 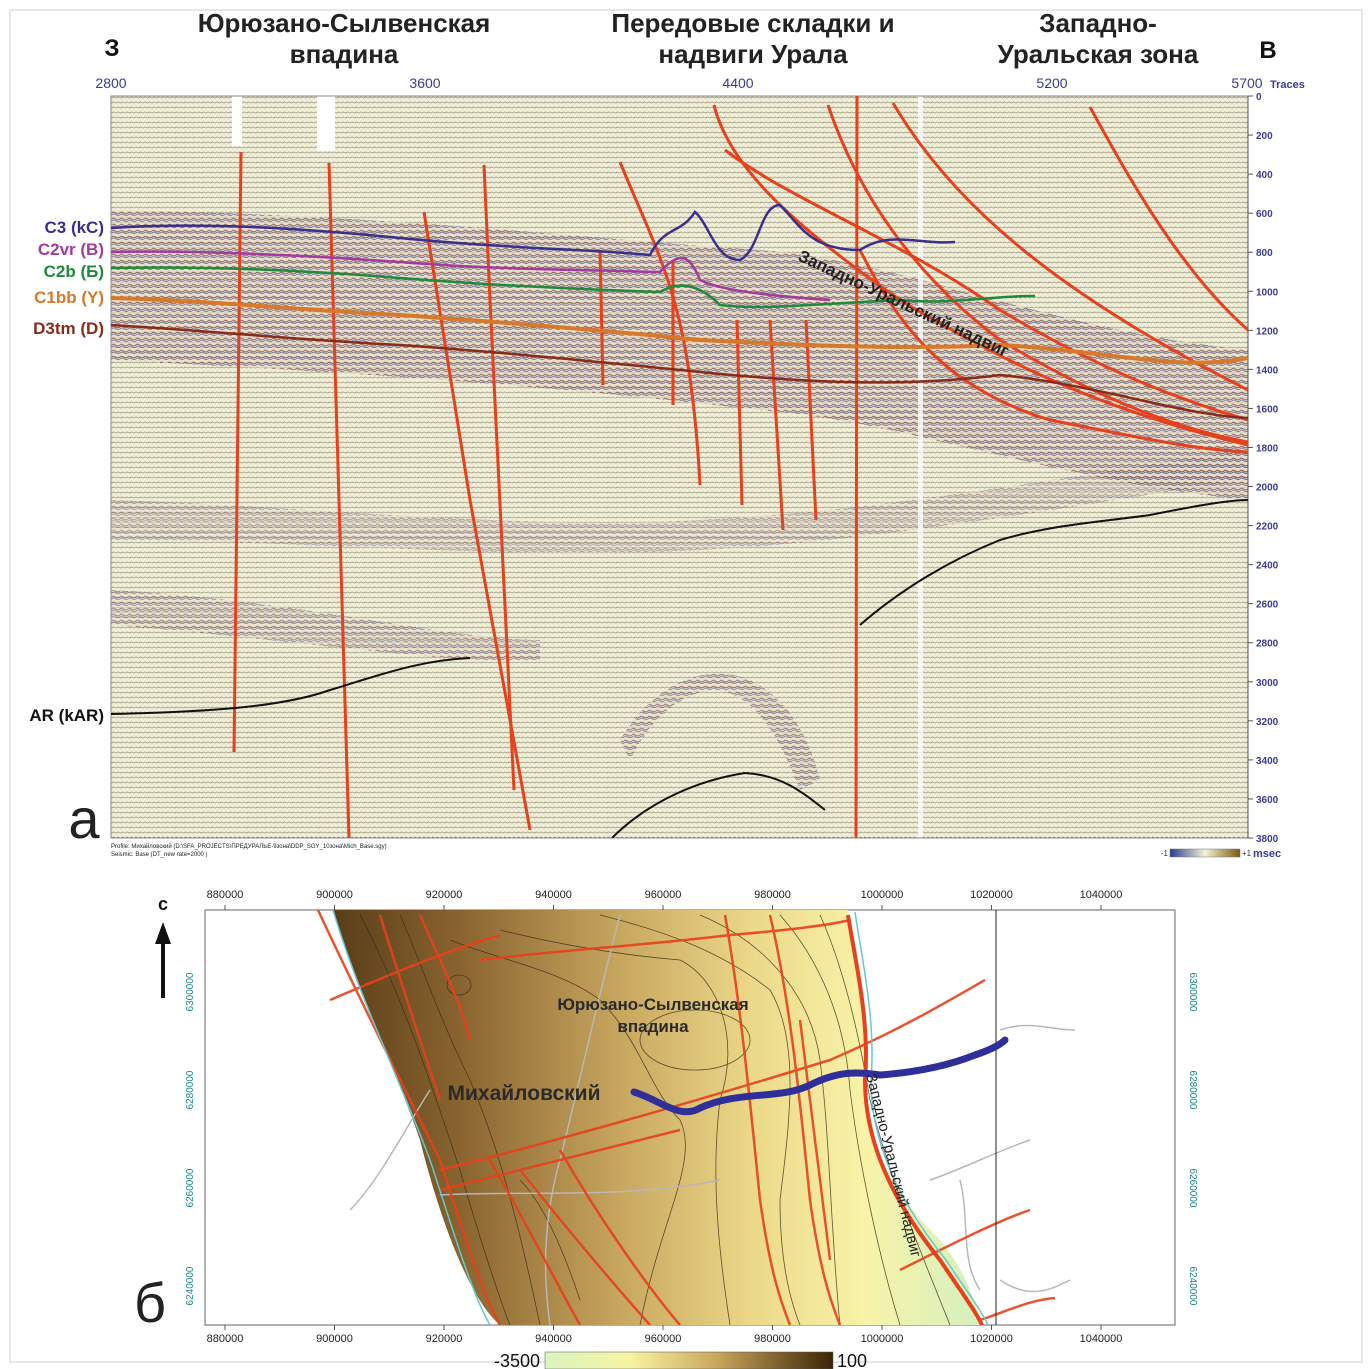 I want to click on time-tick-label: 1800, so click(x=1267, y=448).